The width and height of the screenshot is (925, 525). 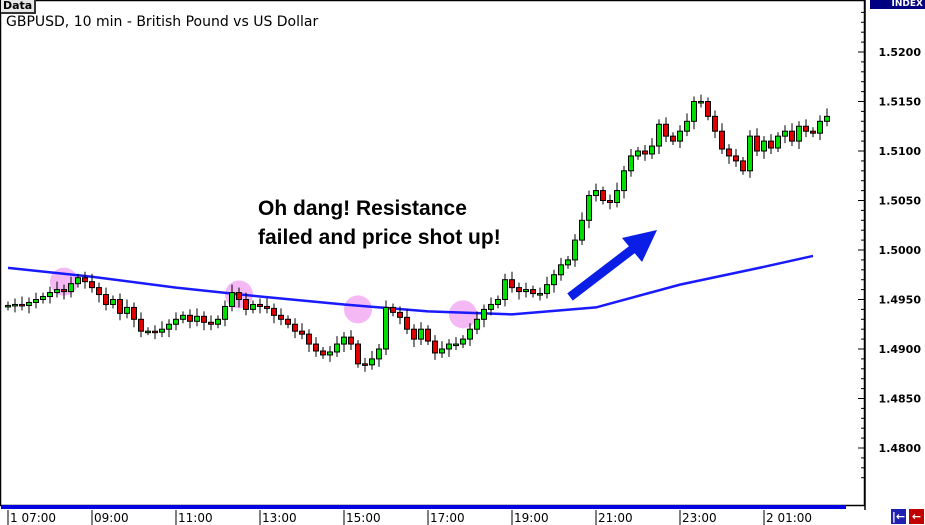 What do you see at coordinates (900, 201) in the screenshot?
I see `y-tick-label: 1.5050` at bounding box center [900, 201].